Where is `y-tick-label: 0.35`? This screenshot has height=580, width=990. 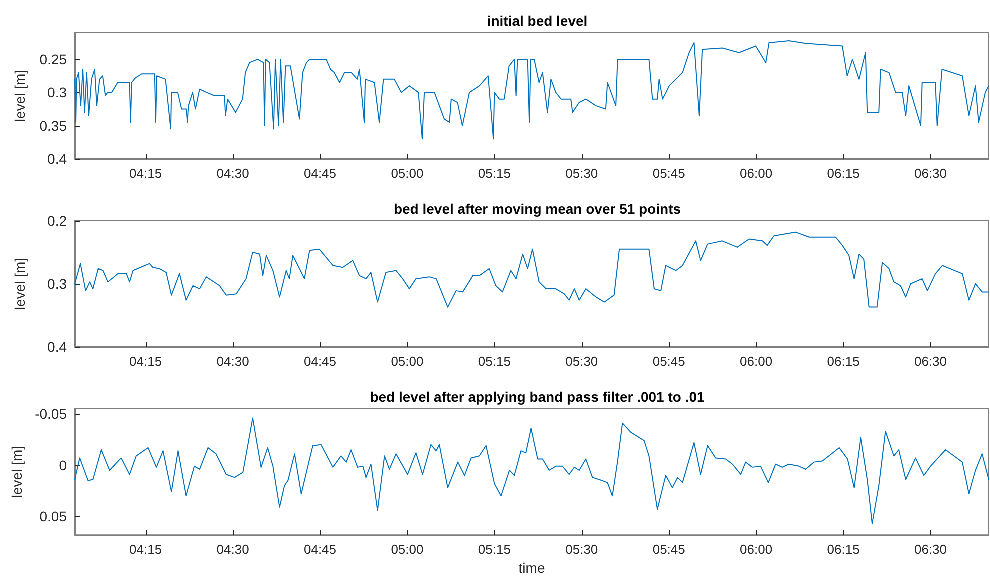 y-tick-label: 0.35 is located at coordinates (54, 126).